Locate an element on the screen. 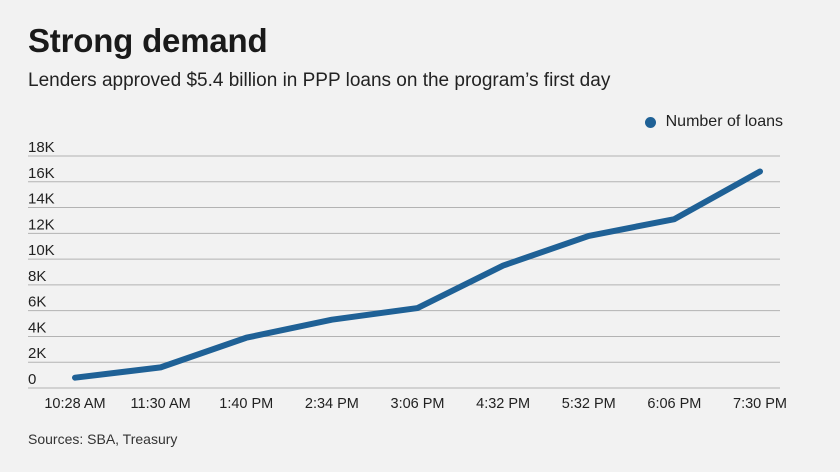 The height and width of the screenshot is (472, 840). source-note: Sources: SBA, Treasury is located at coordinates (103, 439).